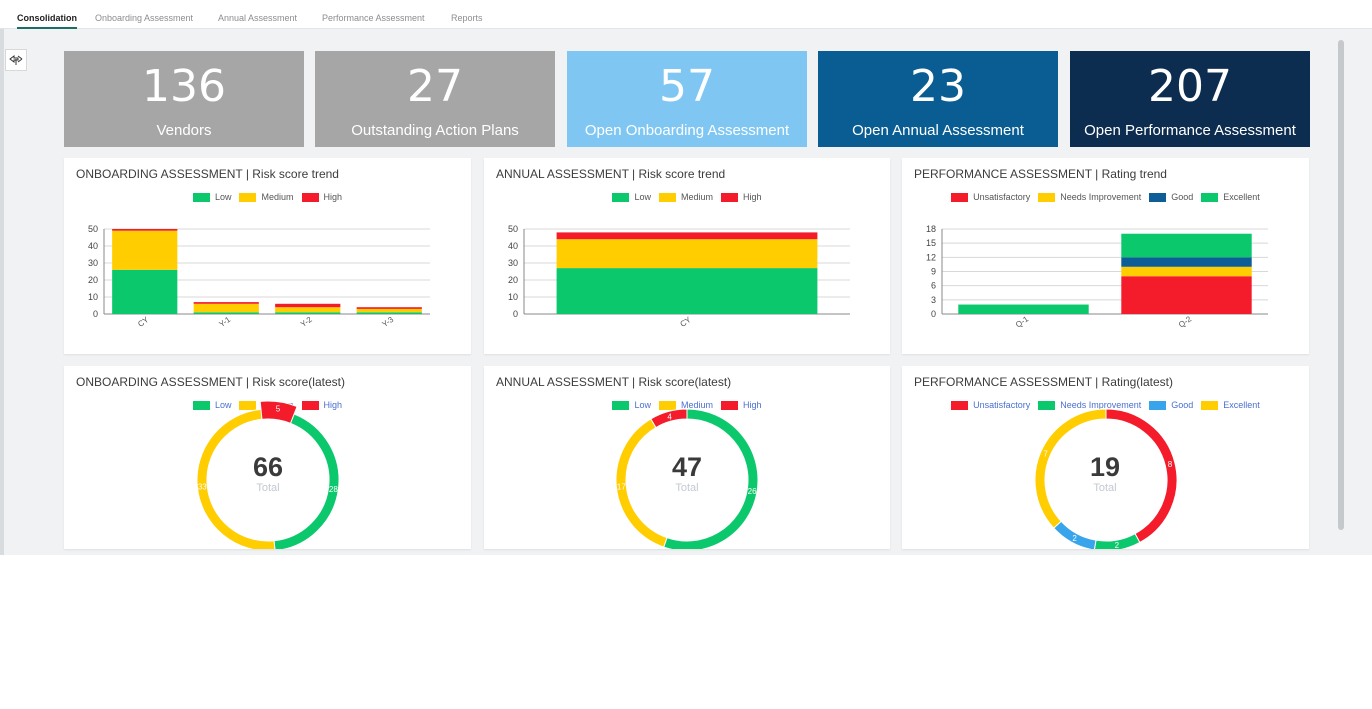  Describe the element at coordinates (513, 297) in the screenshot. I see `y-tick-label: 10` at that location.